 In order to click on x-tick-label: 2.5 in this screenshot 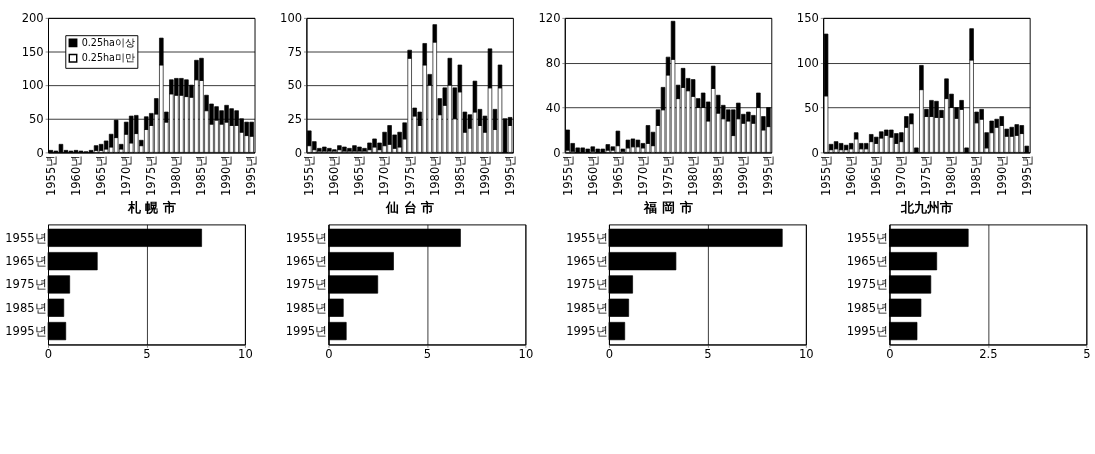, I will do `click(988, 354)`.